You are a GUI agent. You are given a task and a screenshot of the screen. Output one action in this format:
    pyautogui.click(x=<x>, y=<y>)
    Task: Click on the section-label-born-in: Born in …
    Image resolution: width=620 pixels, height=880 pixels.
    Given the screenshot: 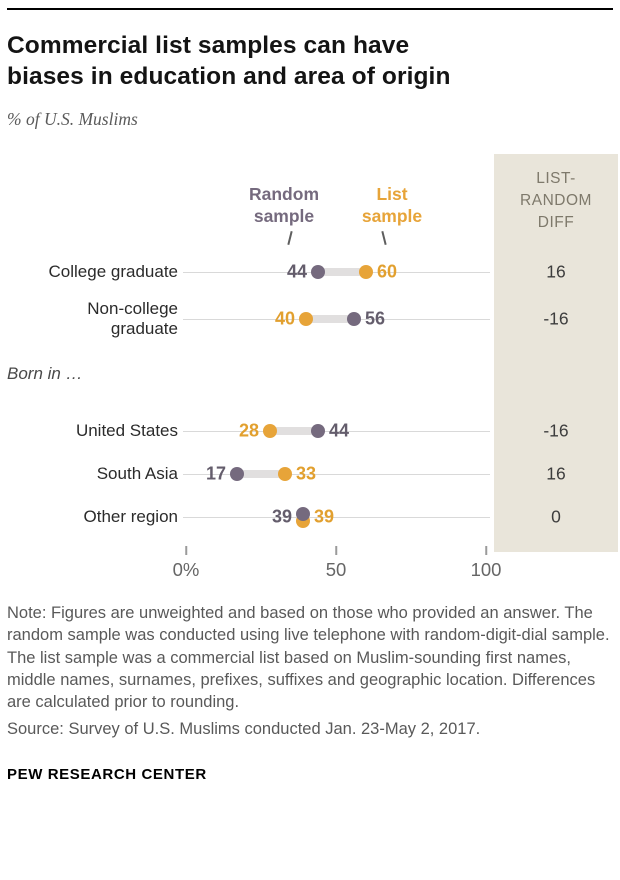 What is the action you would take?
    pyautogui.click(x=45, y=373)
    